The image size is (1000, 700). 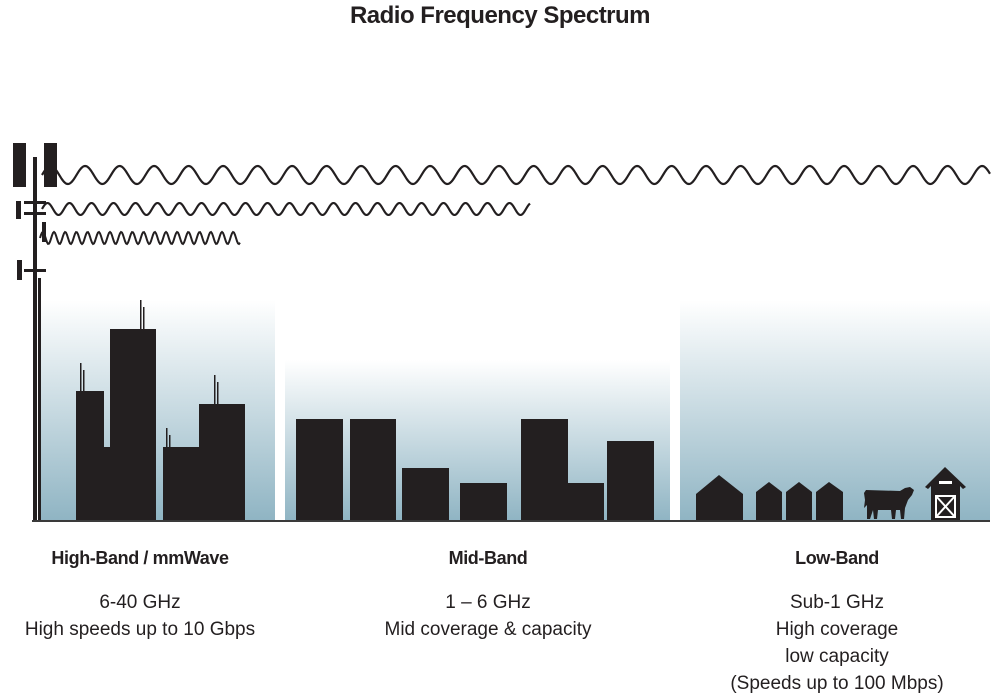 I want to click on band-name: High-Band / mmWave, so click(x=140, y=558).